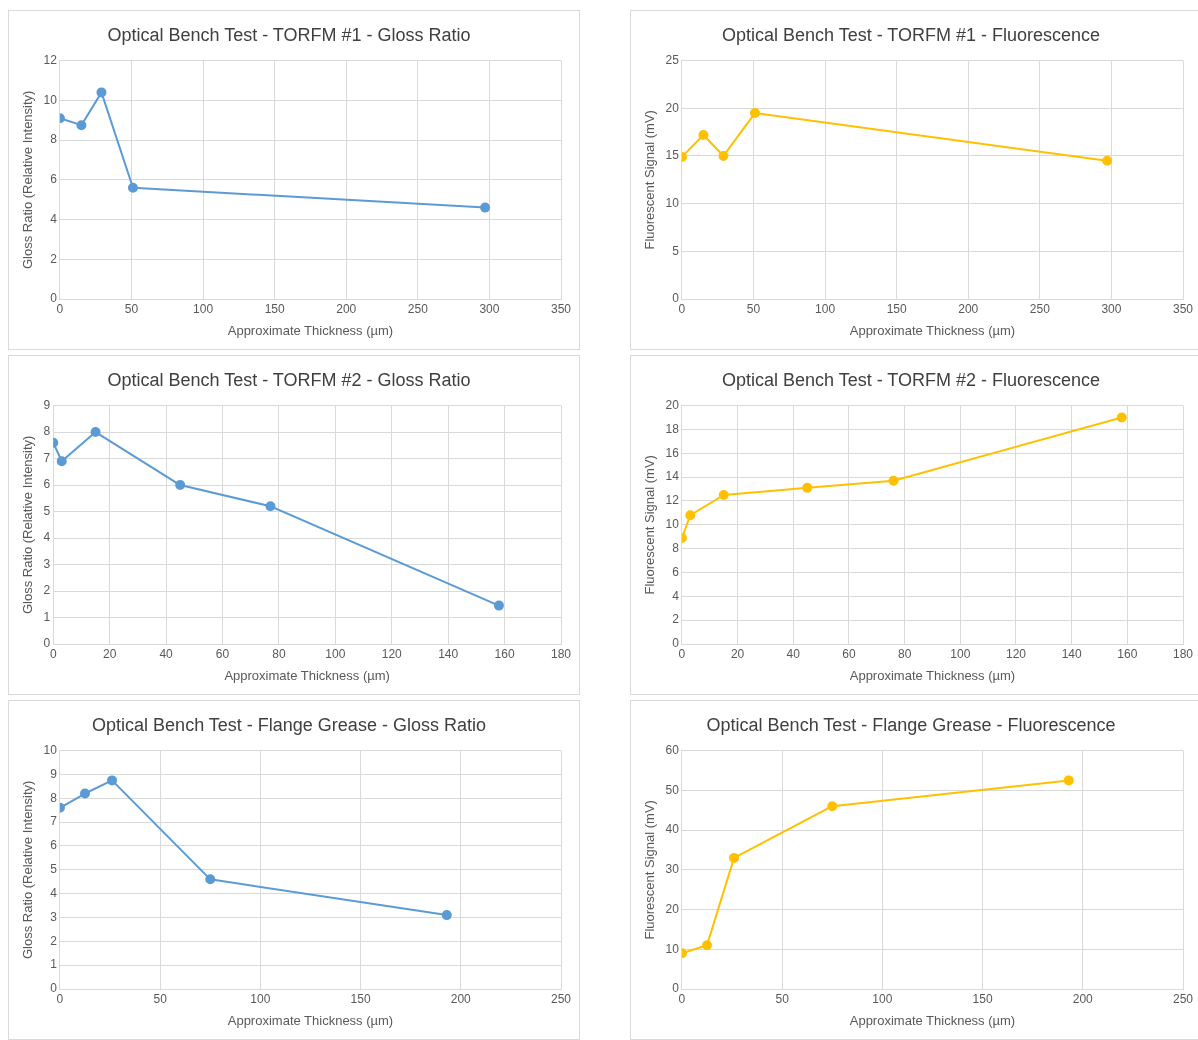  Describe the element at coordinates (672, 428) in the screenshot. I see `y-tick-label: 18` at that location.